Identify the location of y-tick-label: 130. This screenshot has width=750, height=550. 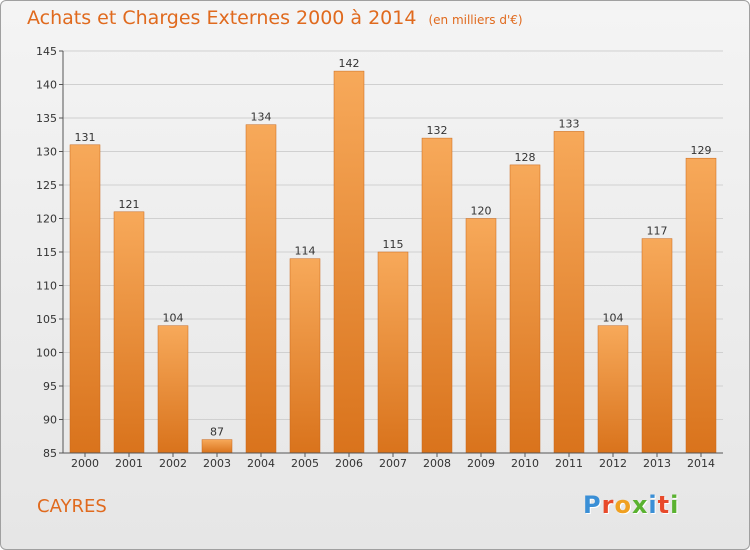
(46, 152).